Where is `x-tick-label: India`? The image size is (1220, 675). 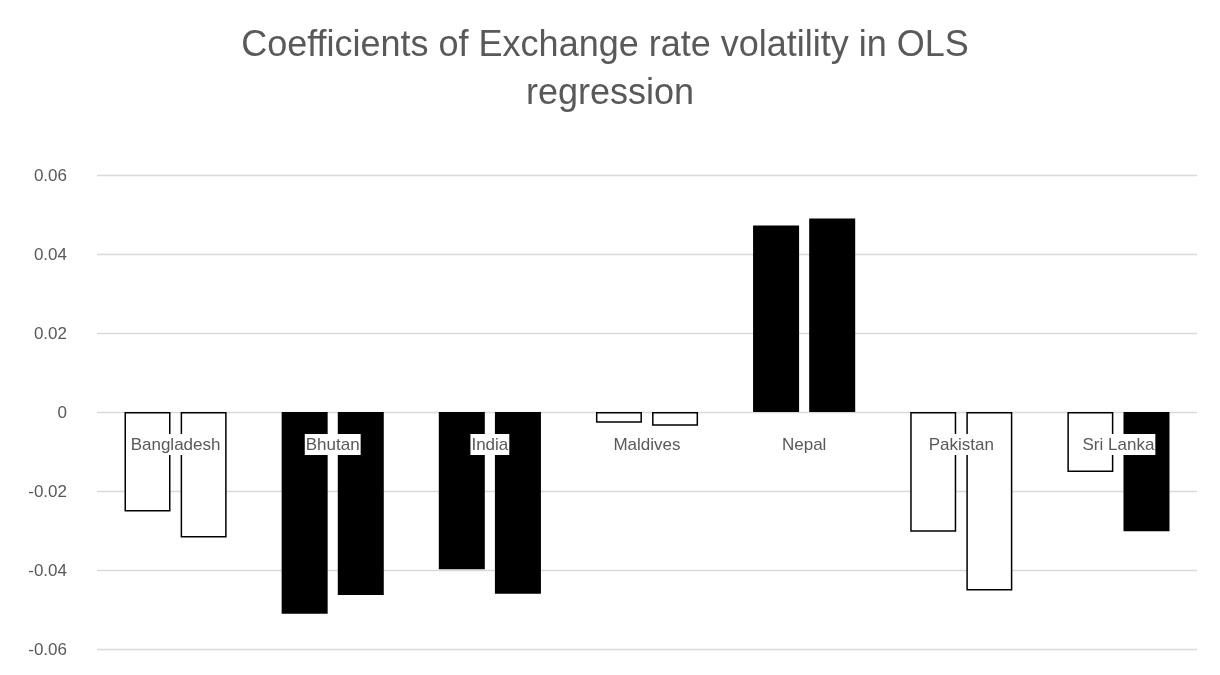 x-tick-label: India is located at coordinates (490, 444).